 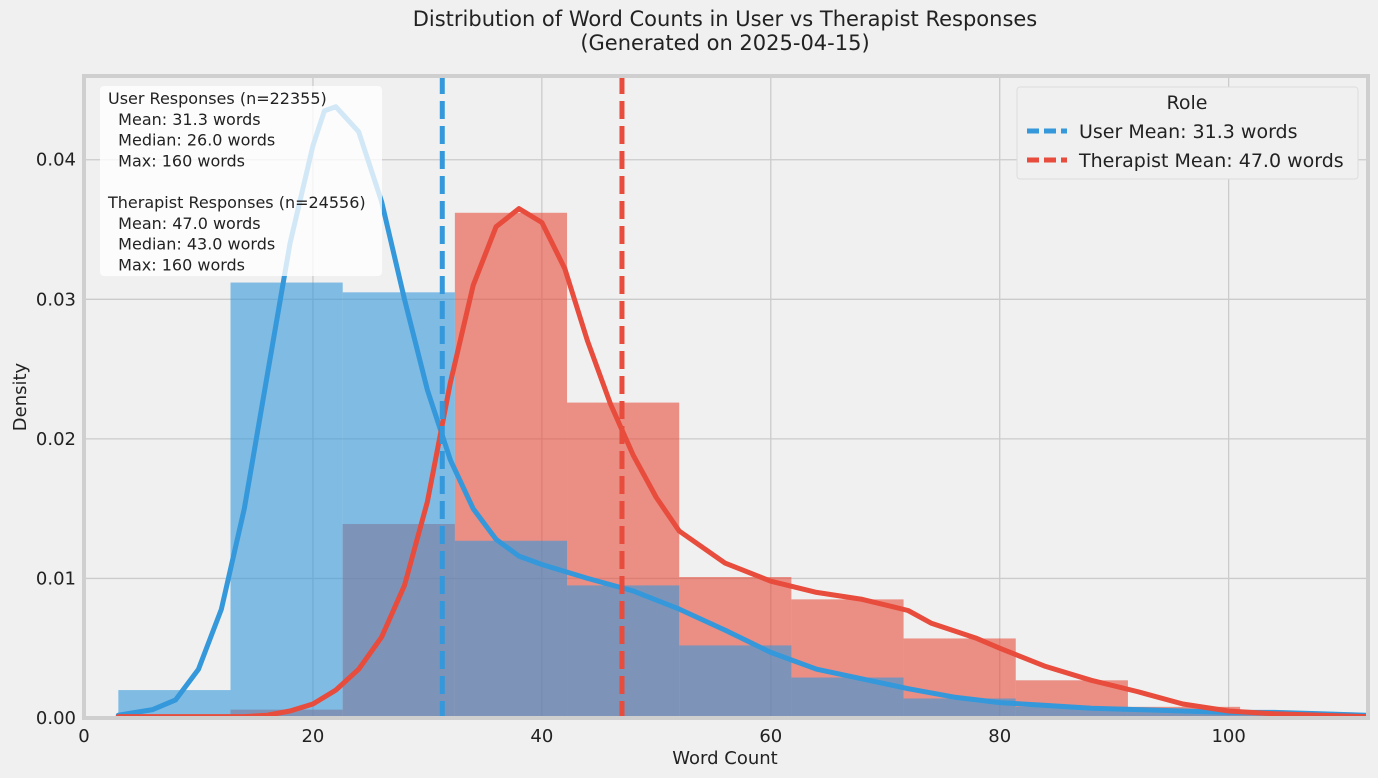 I want to click on y-tick-label: 0.00, so click(x=56, y=718).